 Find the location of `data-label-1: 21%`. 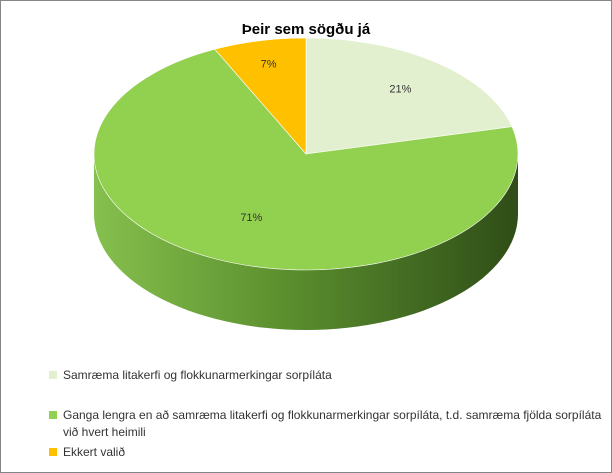

data-label-1: 21% is located at coordinates (400, 89).